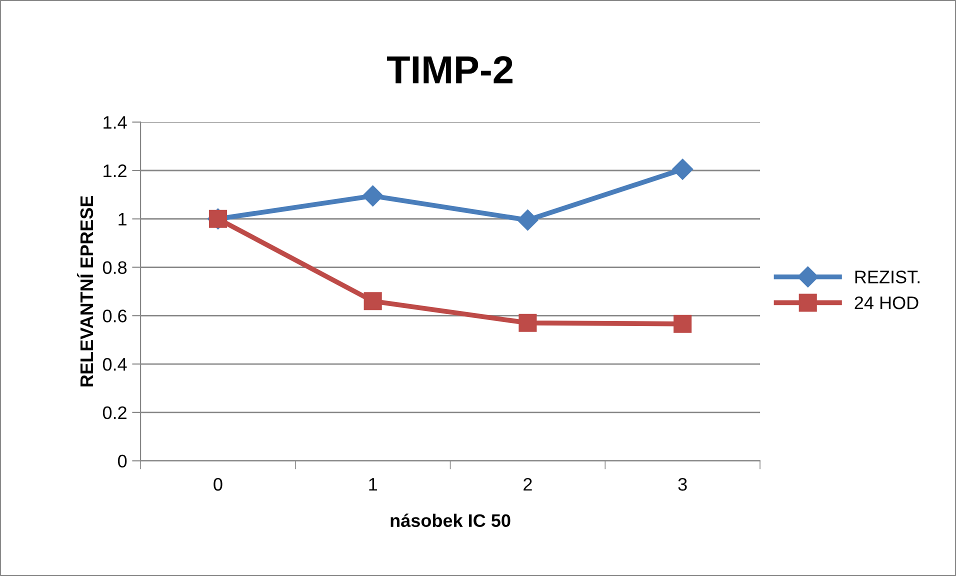 The height and width of the screenshot is (576, 956). Describe the element at coordinates (528, 484) in the screenshot. I see `x-tick-label: 2` at that location.